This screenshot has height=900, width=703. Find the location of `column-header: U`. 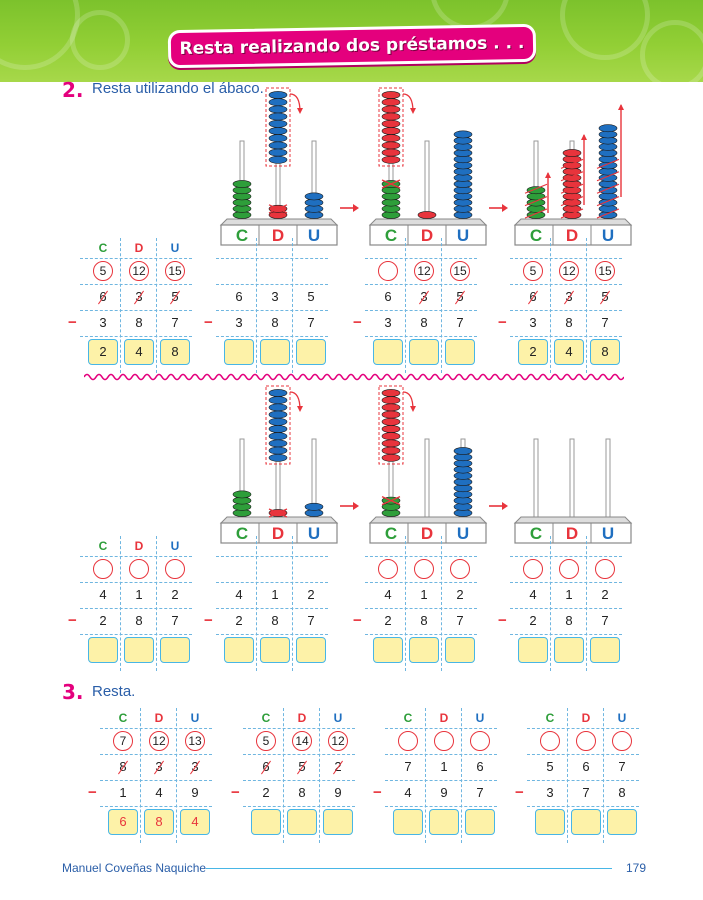

column-header: U is located at coordinates (175, 248).